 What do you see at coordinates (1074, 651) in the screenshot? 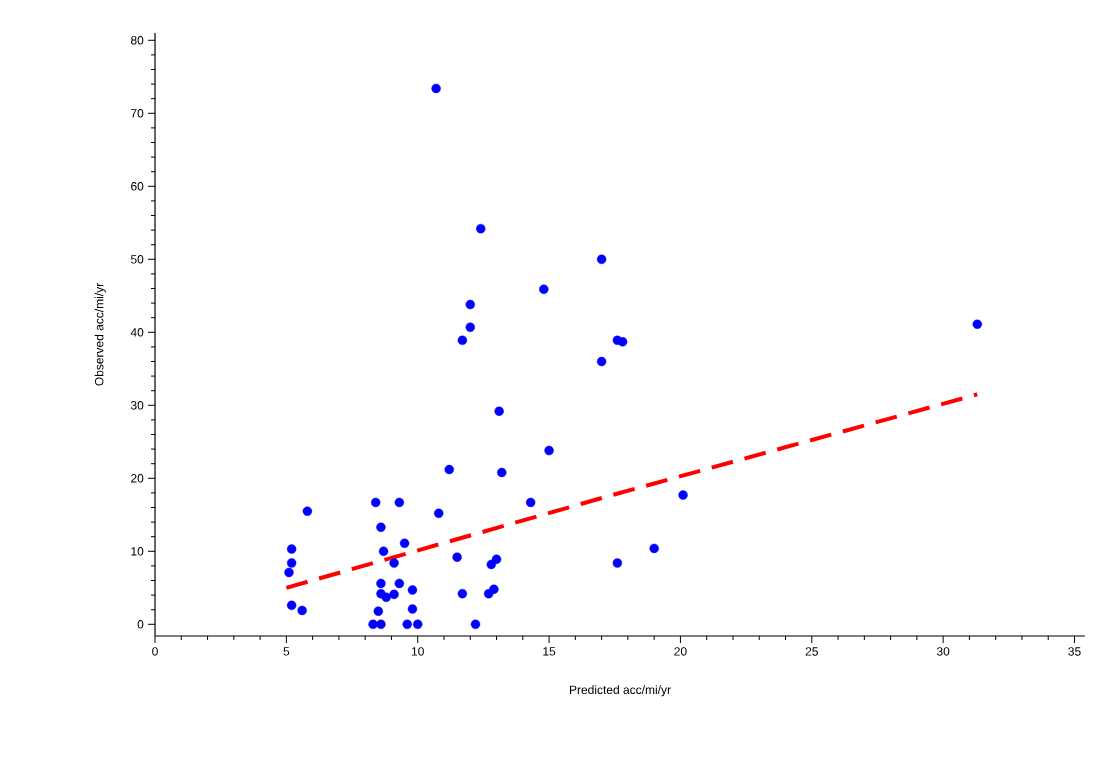
I see `x-tick-label: 35` at bounding box center [1074, 651].